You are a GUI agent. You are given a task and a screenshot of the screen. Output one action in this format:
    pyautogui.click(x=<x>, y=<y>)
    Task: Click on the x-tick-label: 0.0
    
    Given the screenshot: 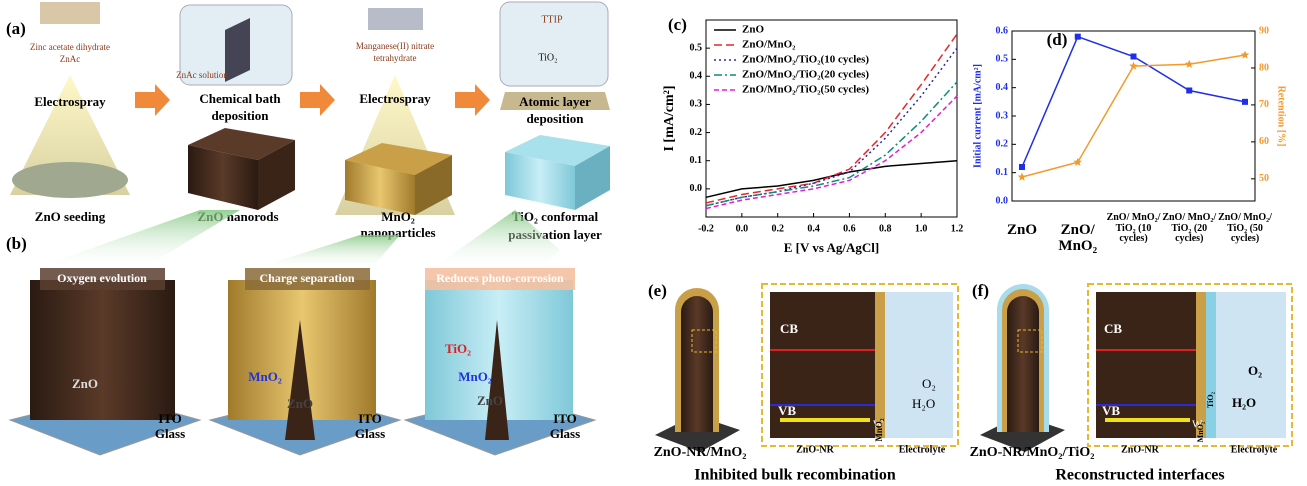 What is the action you would take?
    pyautogui.click(x=742, y=228)
    